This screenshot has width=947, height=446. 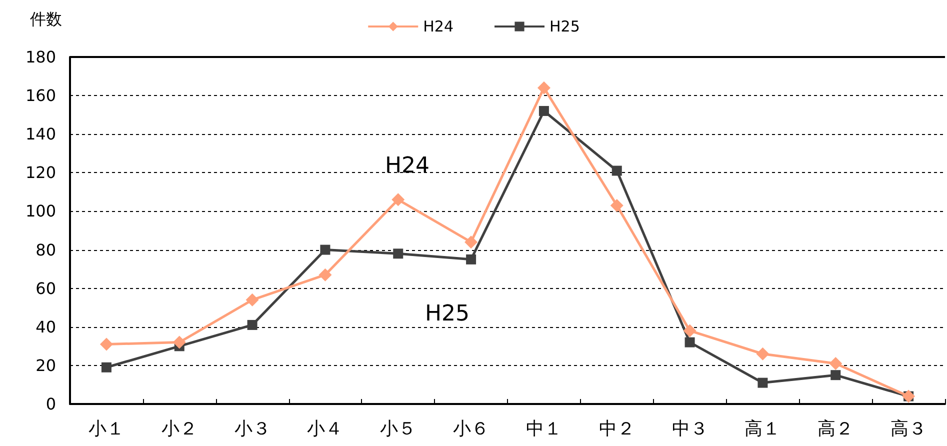 What do you see at coordinates (51, 404) in the screenshot?
I see `y-tick-label: 0` at bounding box center [51, 404].